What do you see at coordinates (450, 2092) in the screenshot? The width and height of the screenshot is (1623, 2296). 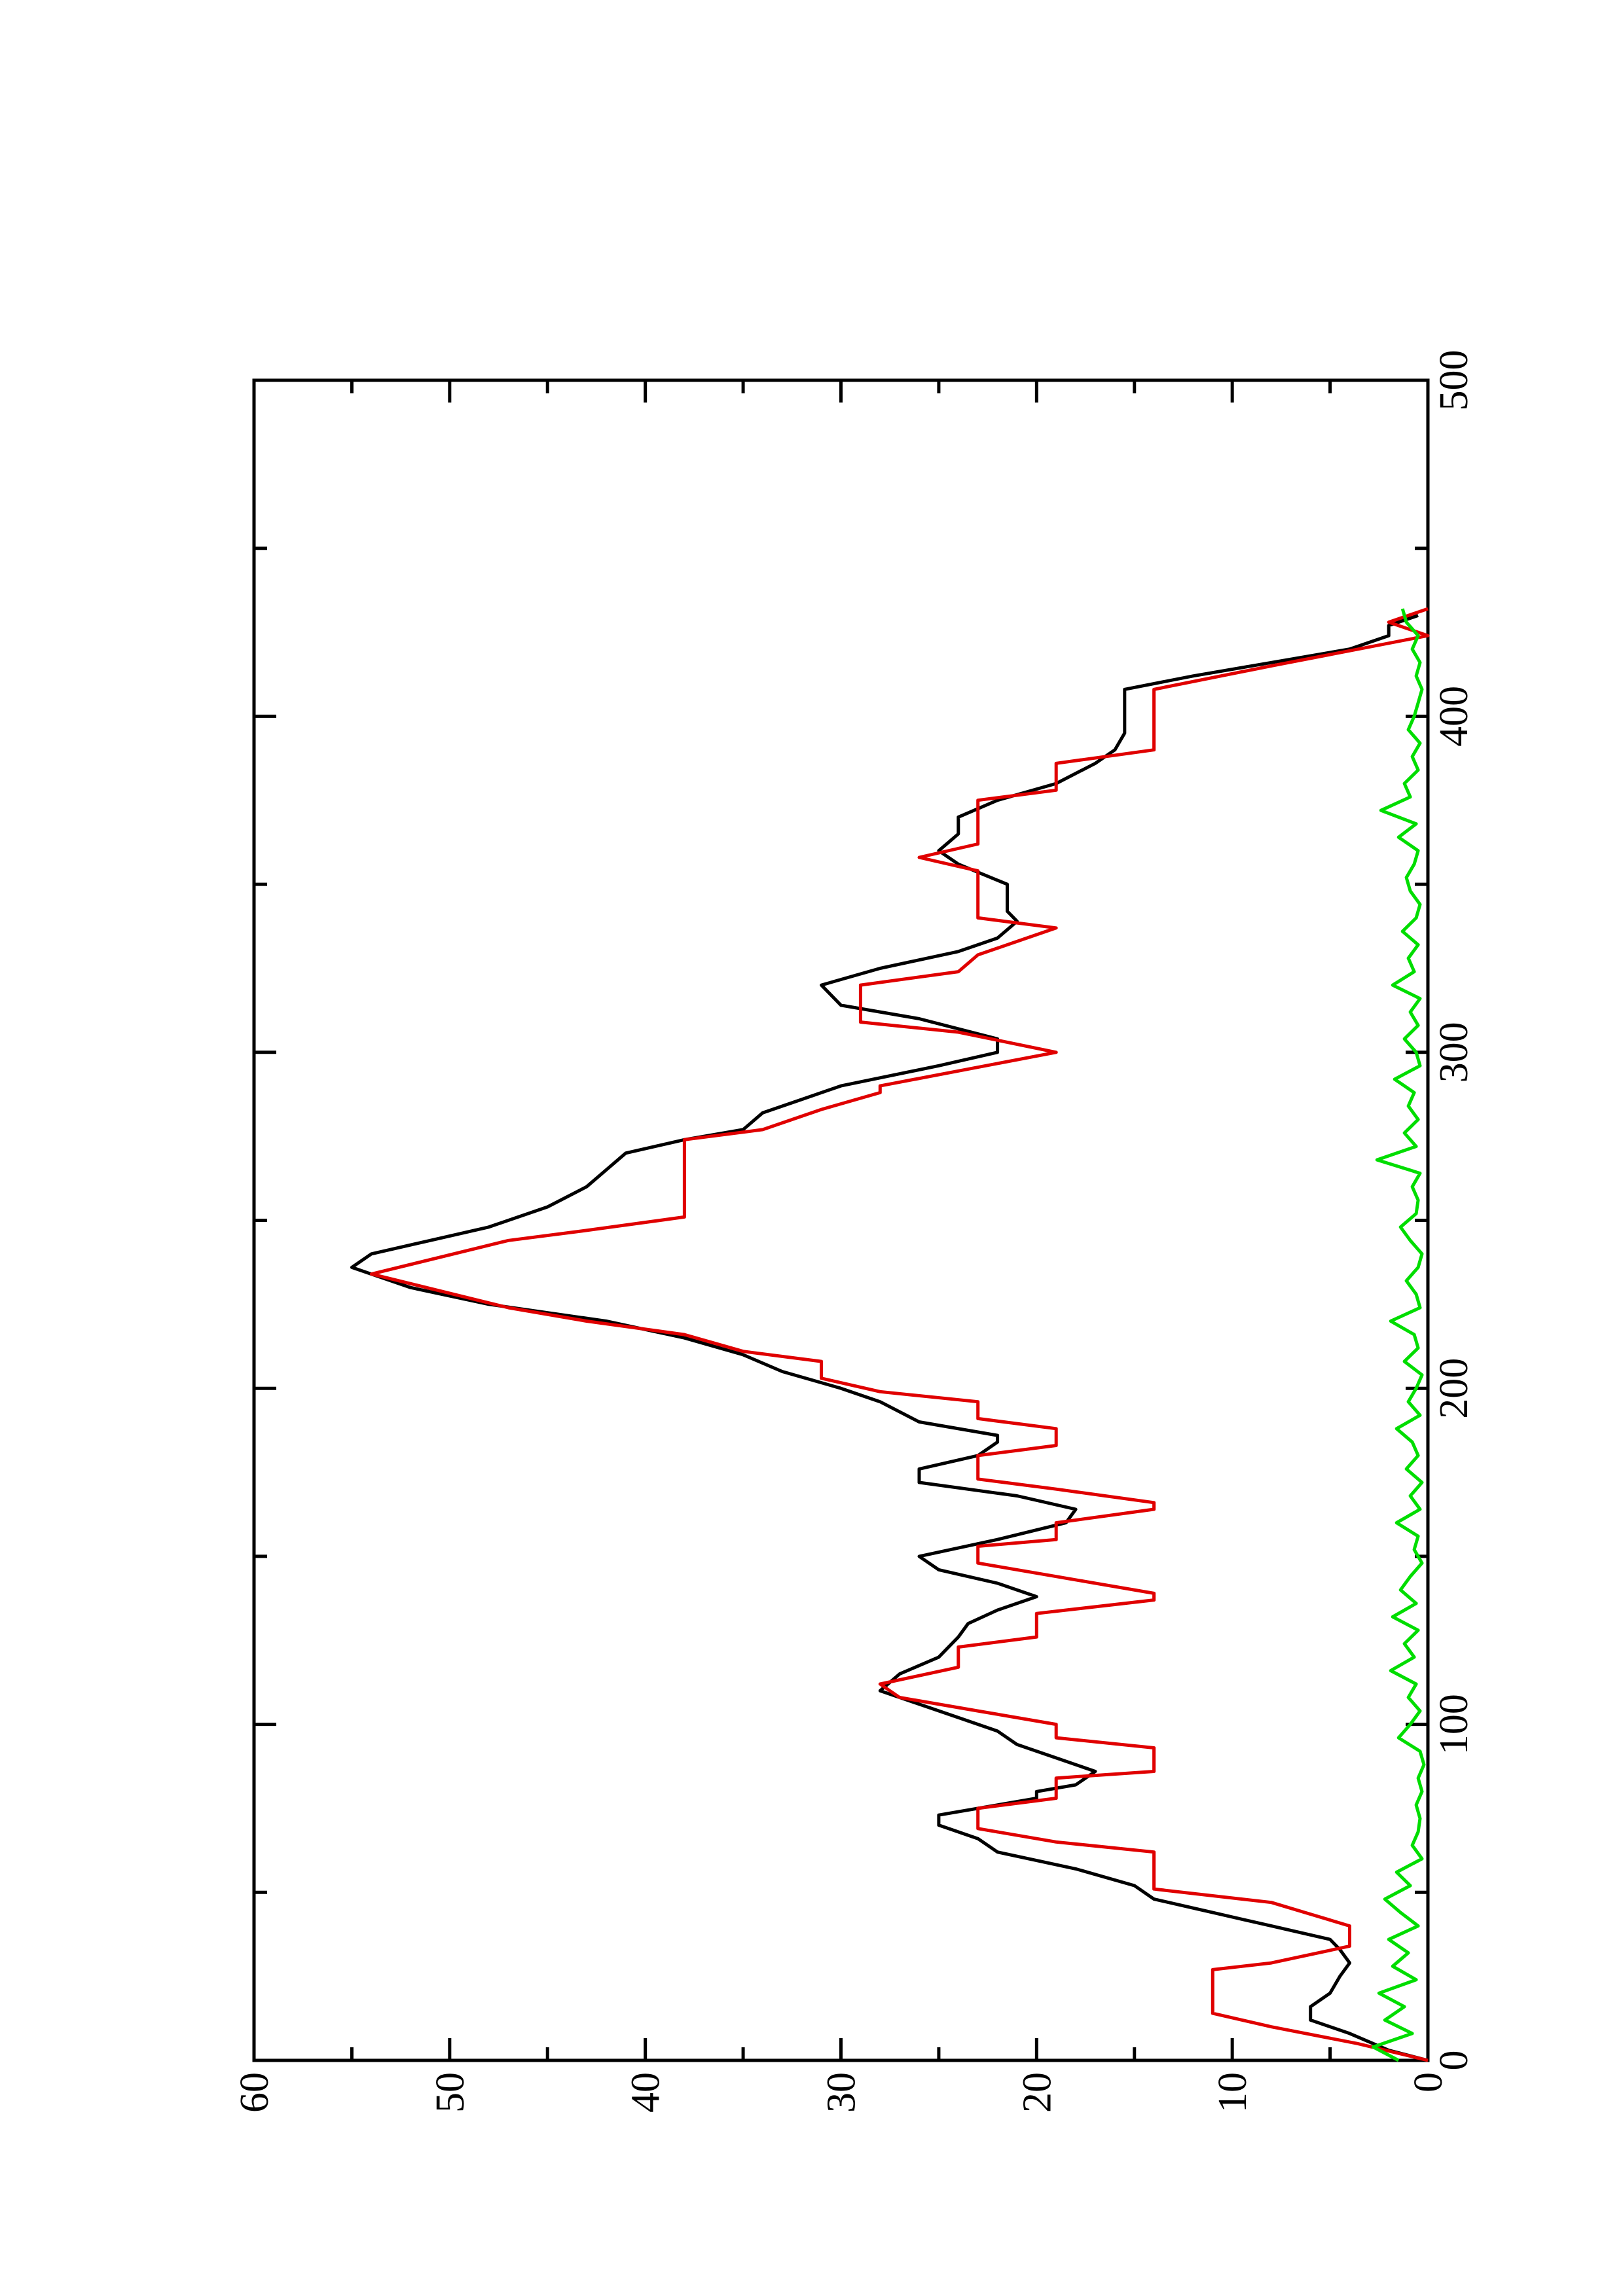 I see `y-tick-label: 50` at bounding box center [450, 2092].